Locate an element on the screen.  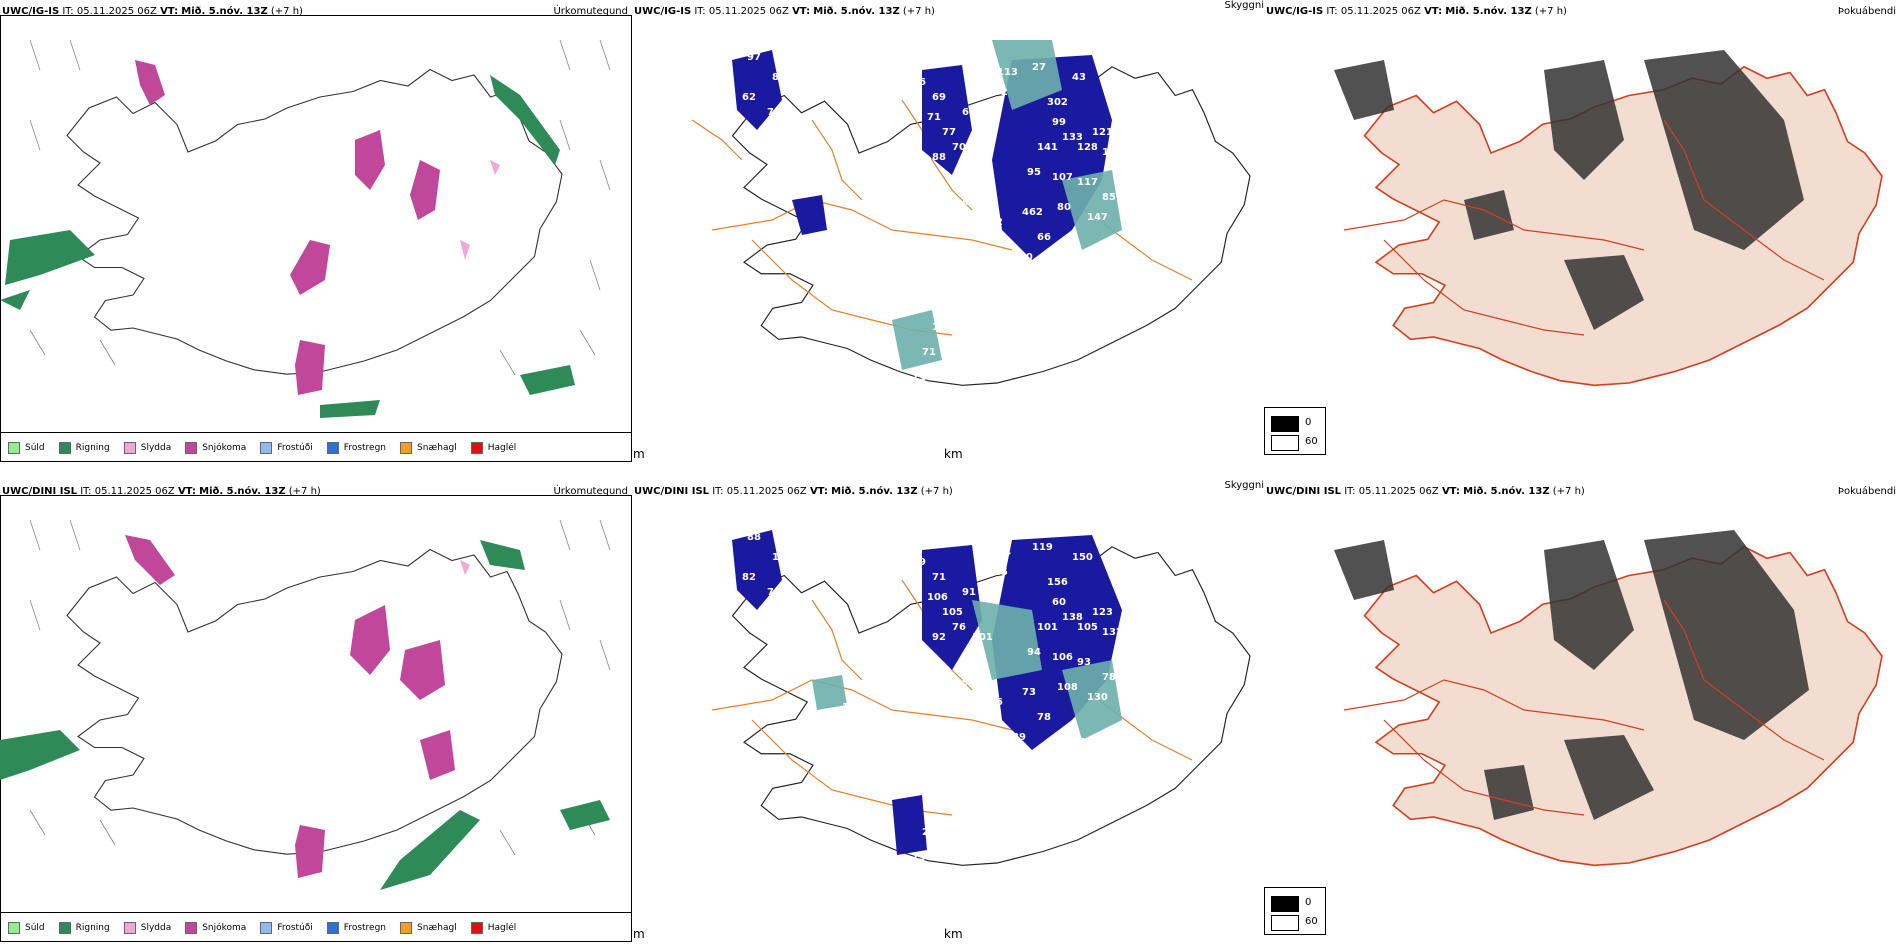
height-label: 302 is located at coordinates (1057, 102).